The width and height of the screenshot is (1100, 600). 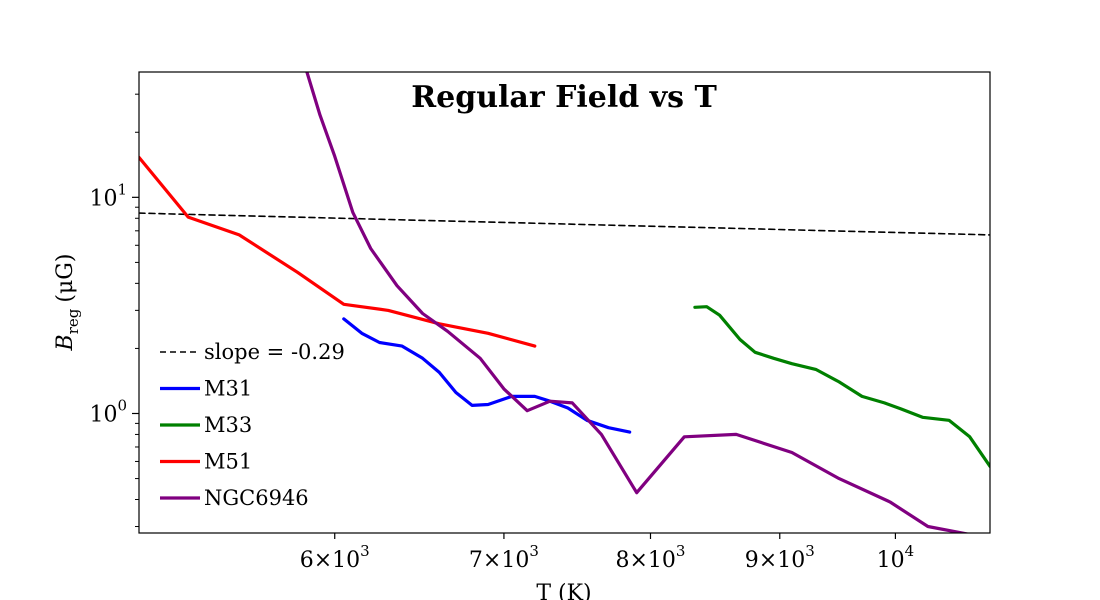 I want to click on legend-label: M51, so click(x=228, y=462).